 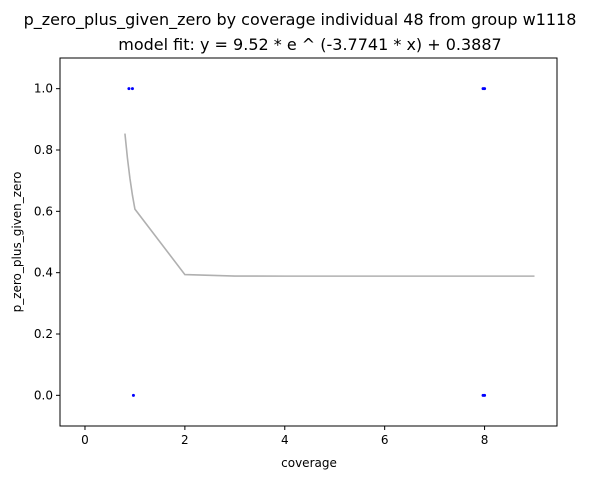 I want to click on x-axis-label: coverage, so click(x=309, y=463).